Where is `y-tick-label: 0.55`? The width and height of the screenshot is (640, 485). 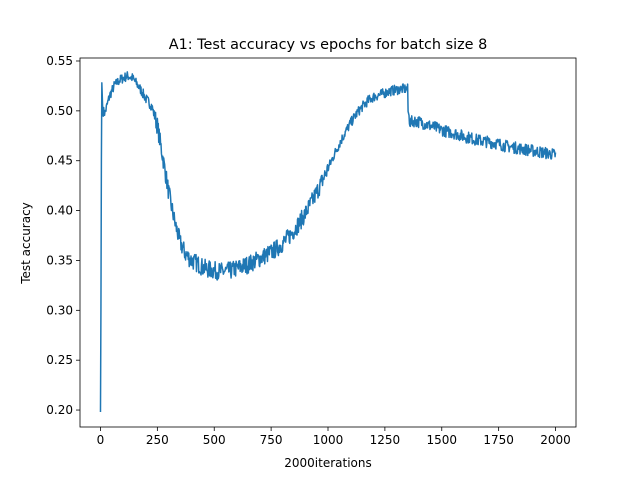
y-tick-label: 0.55 is located at coordinates (59, 61).